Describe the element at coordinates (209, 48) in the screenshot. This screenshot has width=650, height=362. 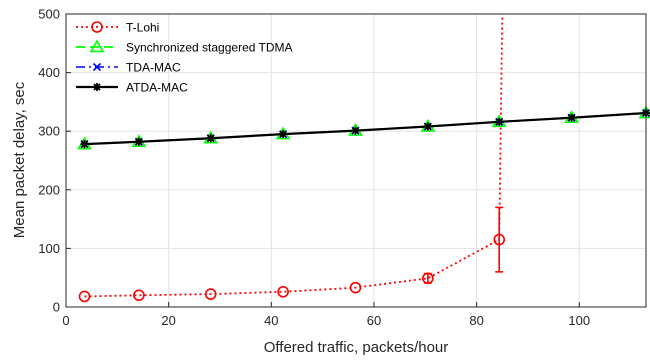
I see `legend-label: Synchronized staggered TDMA` at that location.